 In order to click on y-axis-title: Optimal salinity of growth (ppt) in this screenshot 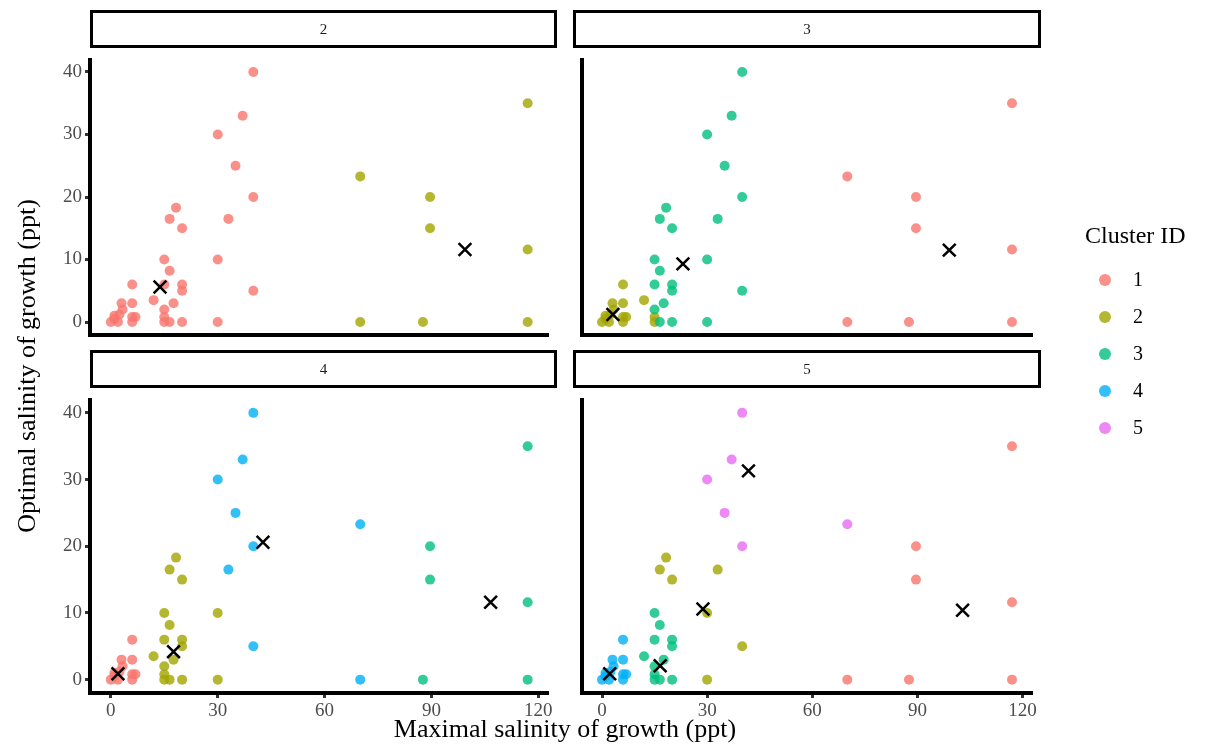, I will do `click(27, 366)`.